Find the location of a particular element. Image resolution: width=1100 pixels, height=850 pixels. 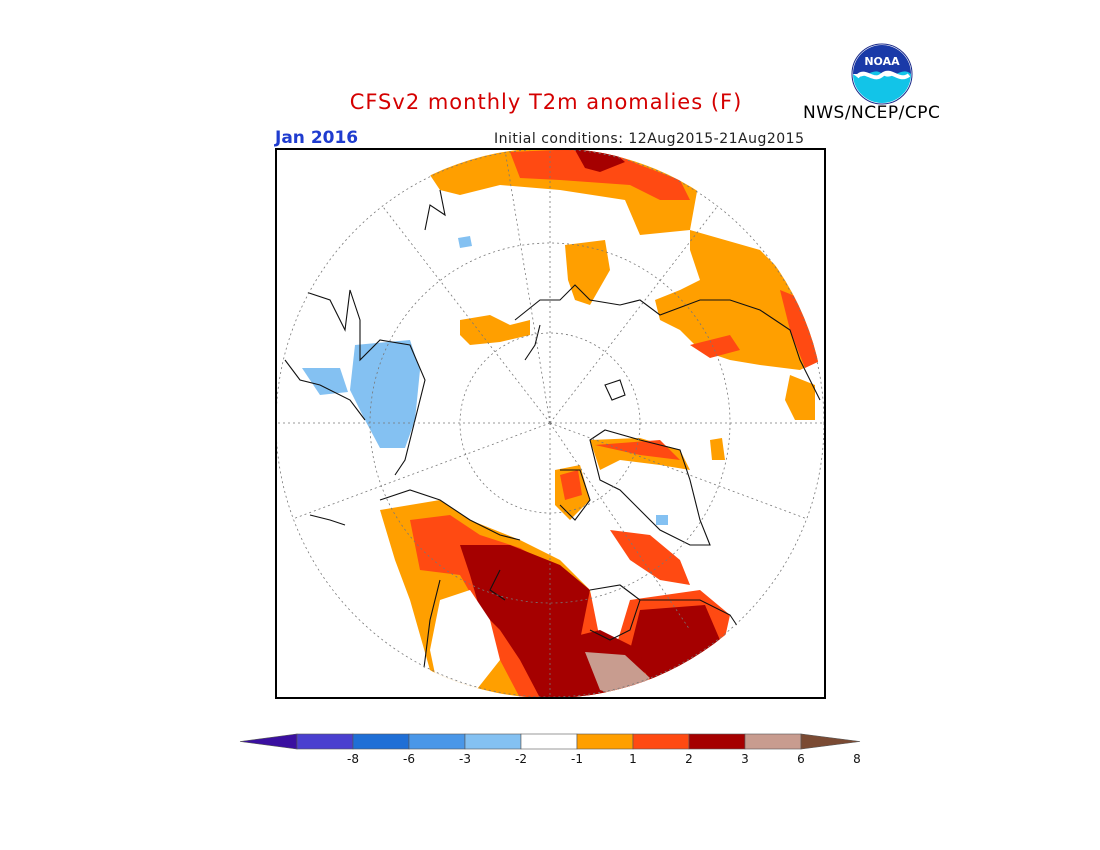

colorbar-tick-label: 6 is located at coordinates (801, 759).